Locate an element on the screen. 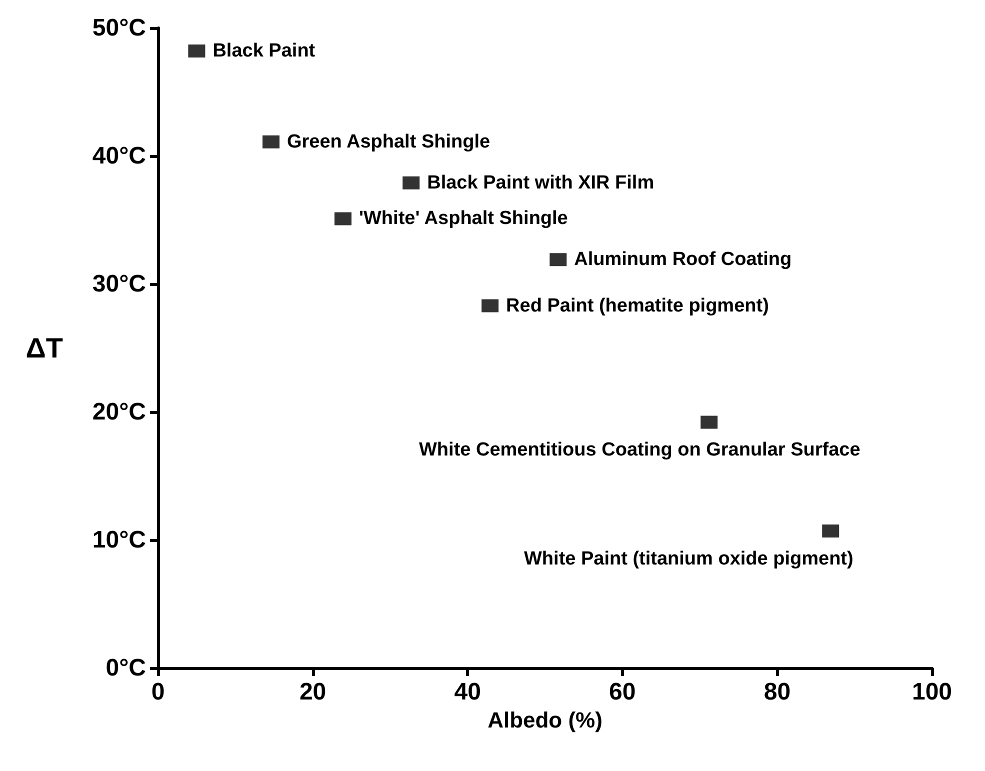 The image size is (985, 771). x-tick-label: 20 is located at coordinates (312, 692).